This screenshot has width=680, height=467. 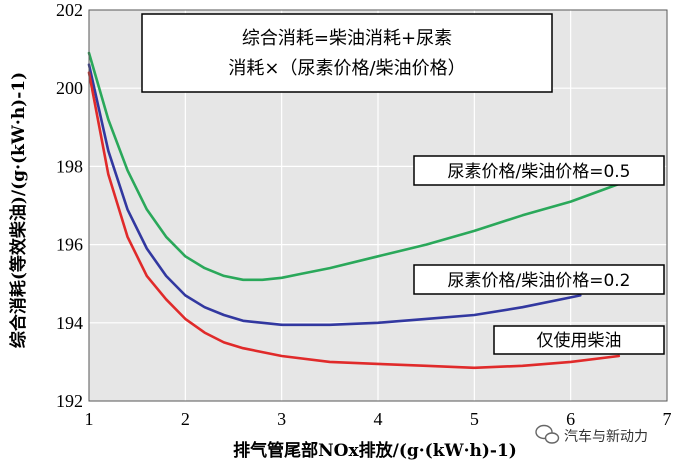 What do you see at coordinates (69, 323) in the screenshot?
I see `y-tick-label: 194` at bounding box center [69, 323].